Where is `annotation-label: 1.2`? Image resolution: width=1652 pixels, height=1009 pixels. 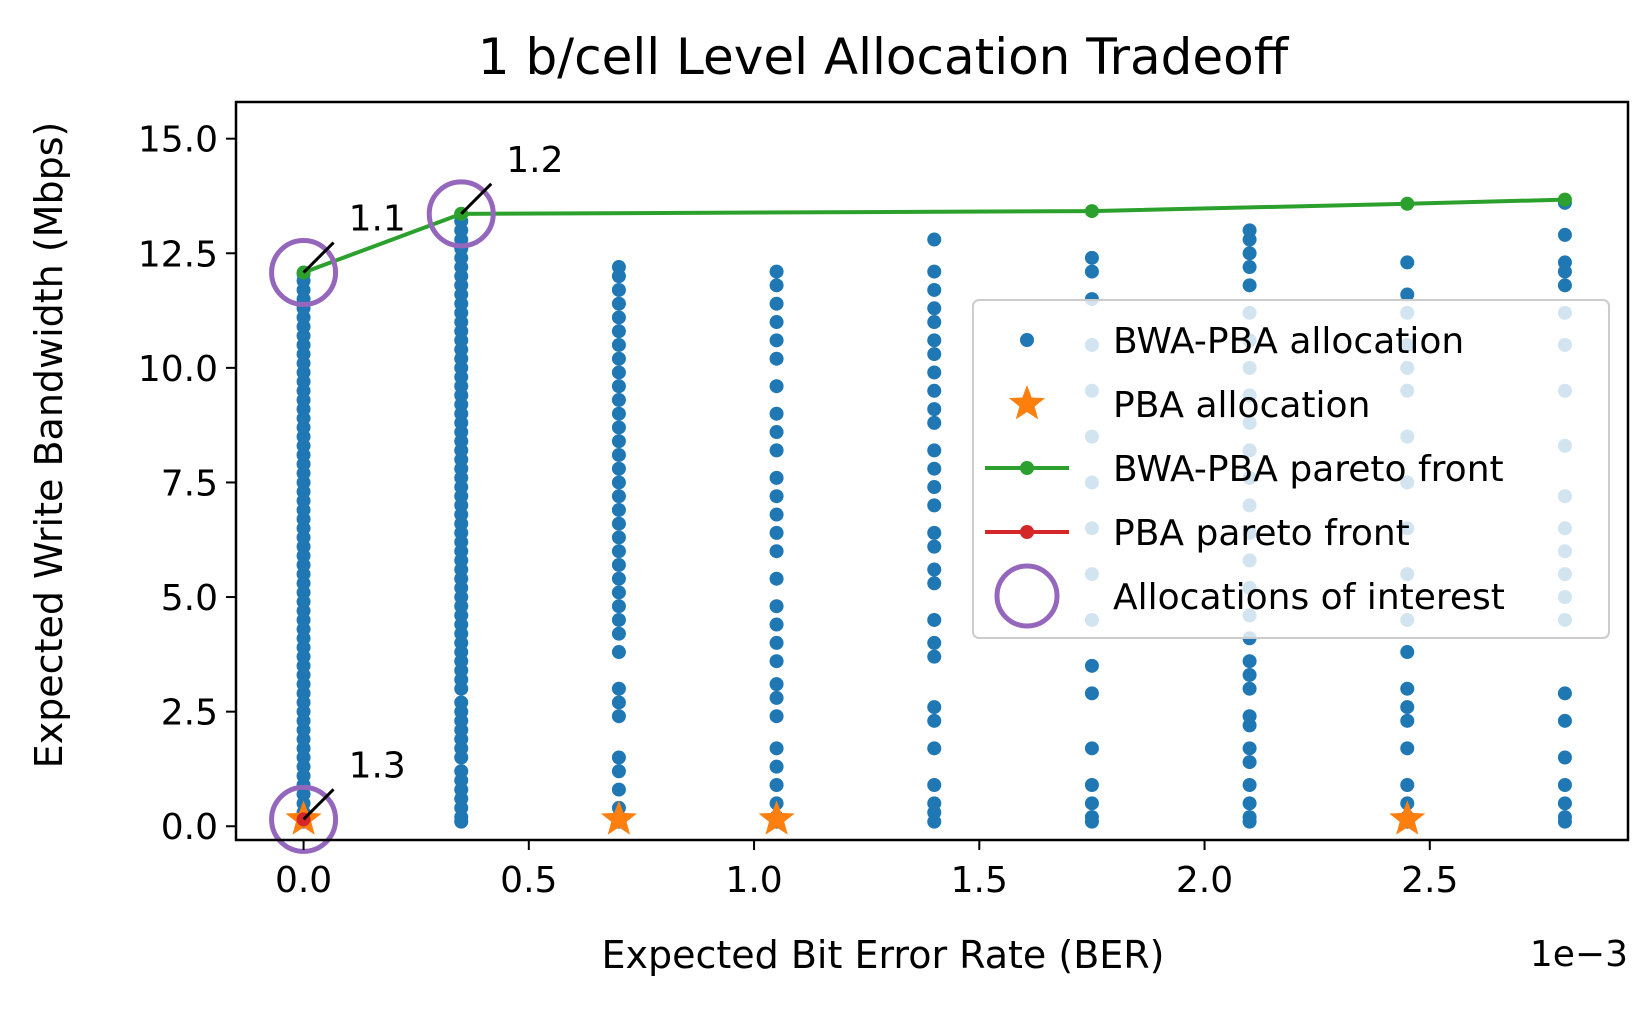 annotation-label: 1.2 is located at coordinates (534, 160).